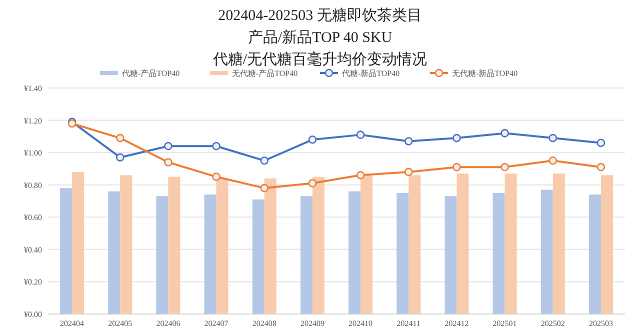 This screenshot has height=333, width=640. I want to click on y-tick-label: ¥1.40, so click(33, 88).